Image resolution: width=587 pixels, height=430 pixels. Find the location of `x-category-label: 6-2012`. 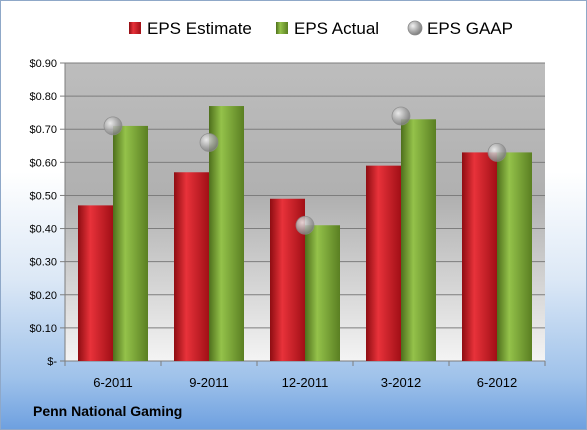

x-category-label: 6-2012 is located at coordinates (497, 382).